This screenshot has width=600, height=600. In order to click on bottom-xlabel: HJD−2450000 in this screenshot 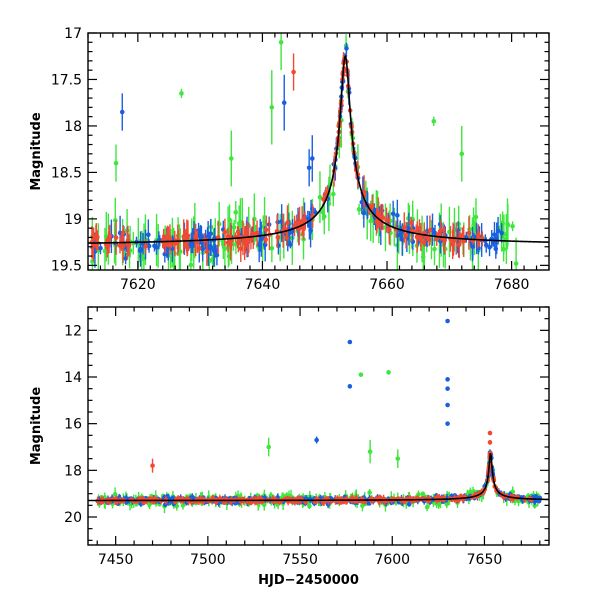, I will do `click(308, 580)`.